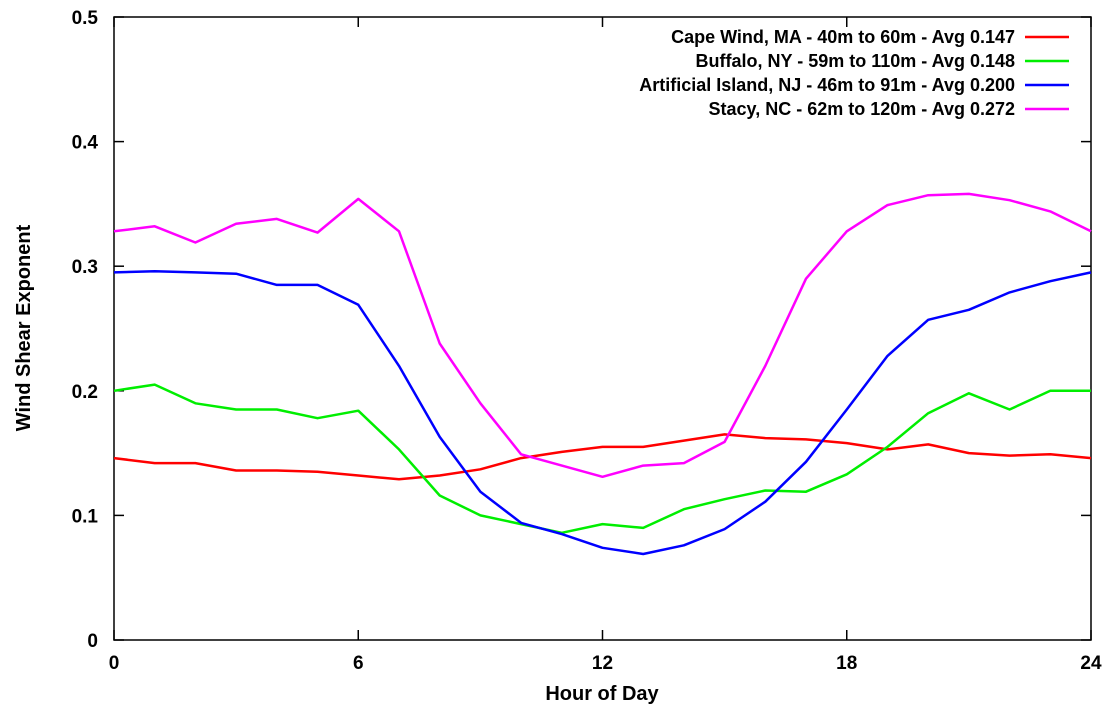 Image resolution: width=1112 pixels, height=710 pixels. I want to click on y-tick-label: 0.3, so click(85, 267).